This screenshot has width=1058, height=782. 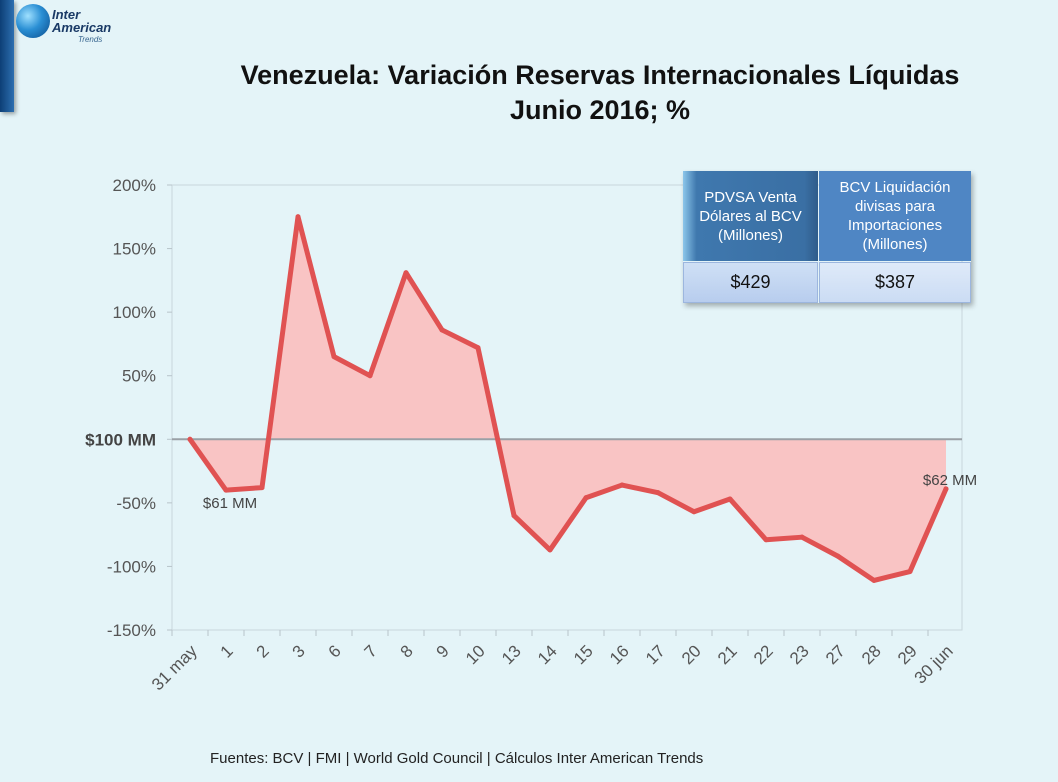 I want to click on x-tick-label: 7, so click(x=371, y=651).